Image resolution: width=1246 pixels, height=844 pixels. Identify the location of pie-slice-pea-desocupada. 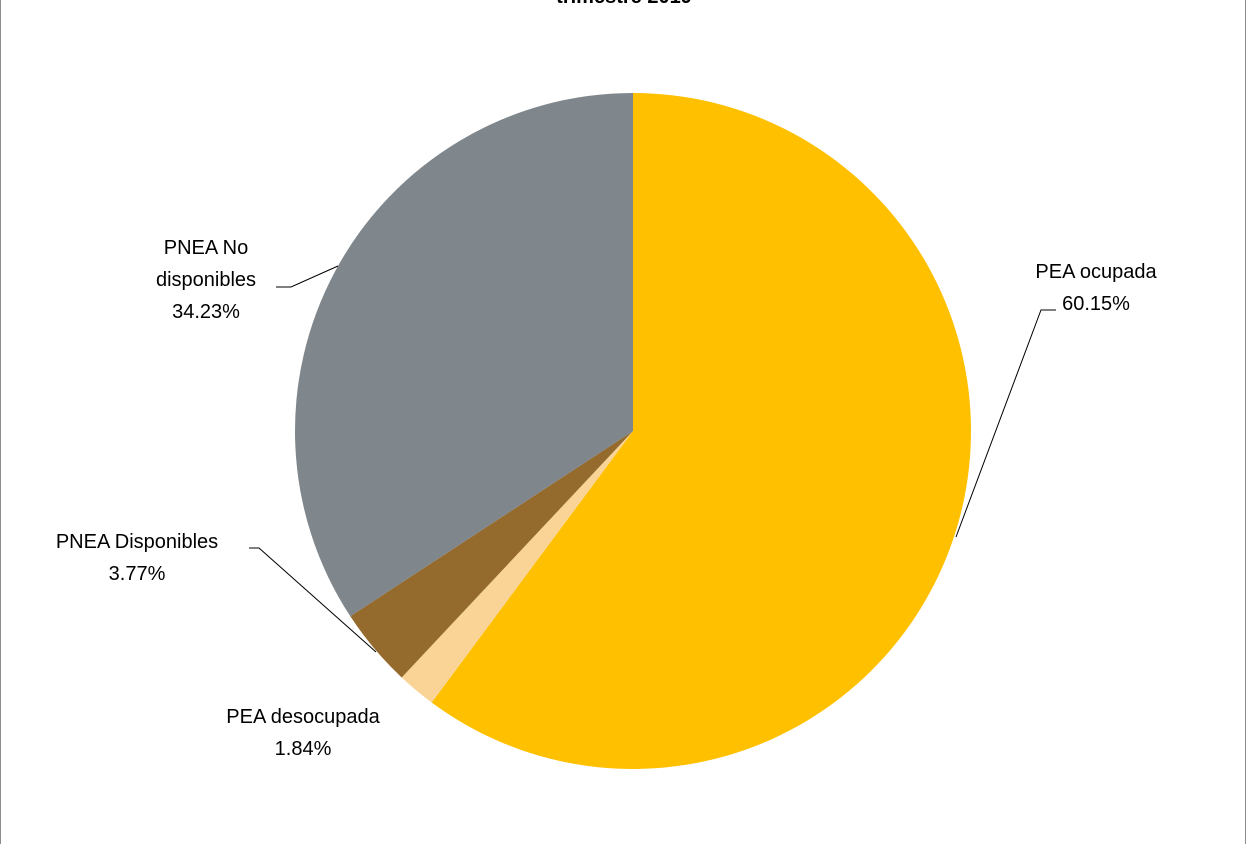
(517, 567).